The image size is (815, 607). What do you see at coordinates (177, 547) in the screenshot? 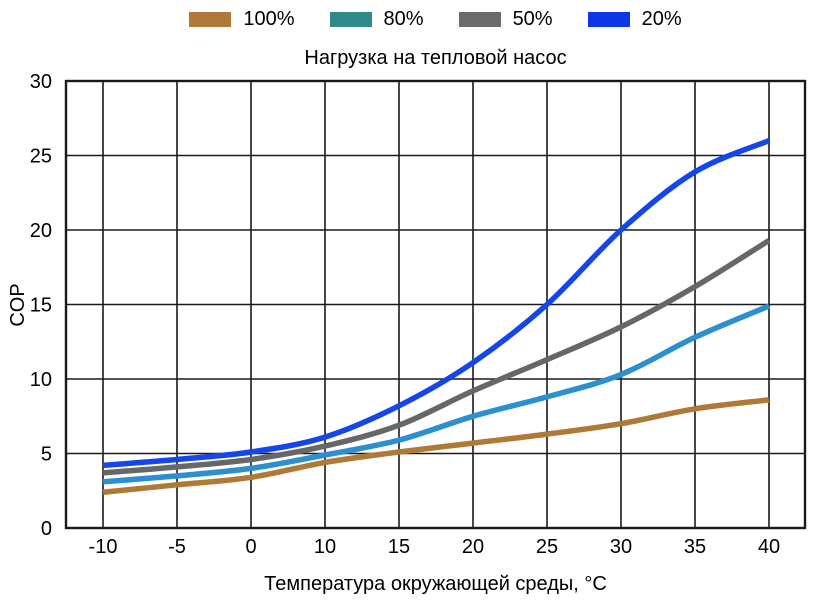
I see `x-tick-label: -5` at bounding box center [177, 547].